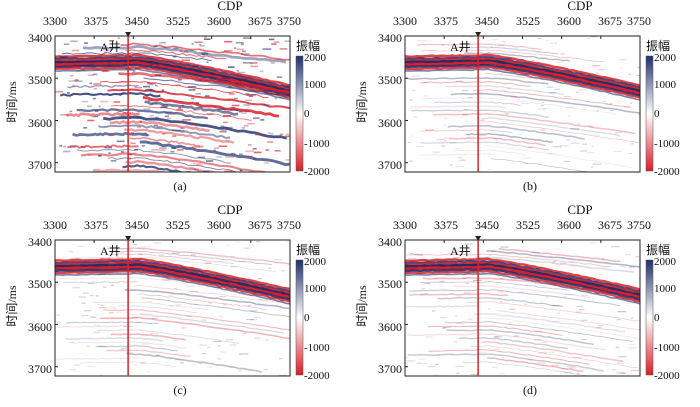 Image resolution: width=700 pixels, height=407 pixels. I want to click on x-axis-label: CDP, so click(230, 6).